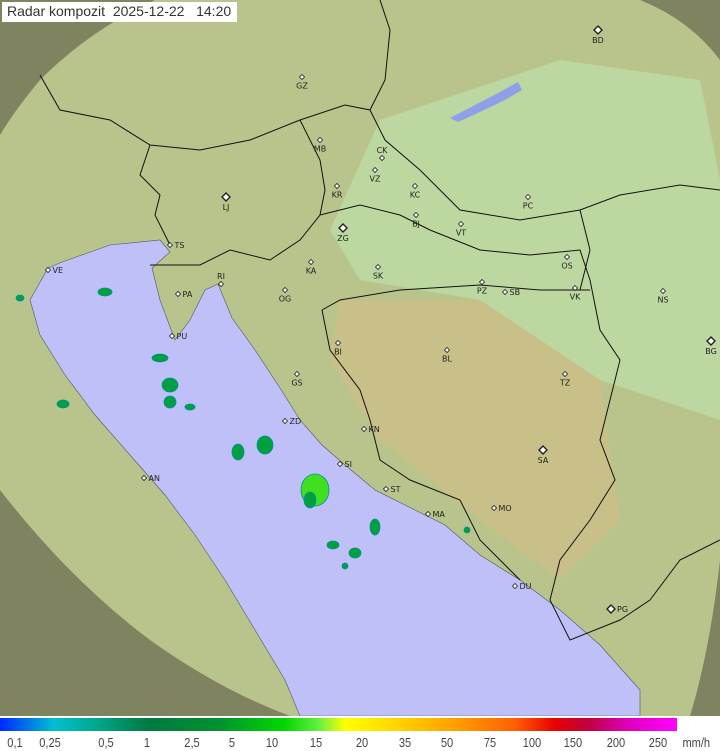  What do you see at coordinates (662, 300) in the screenshot?
I see `city-label: NS` at bounding box center [662, 300].